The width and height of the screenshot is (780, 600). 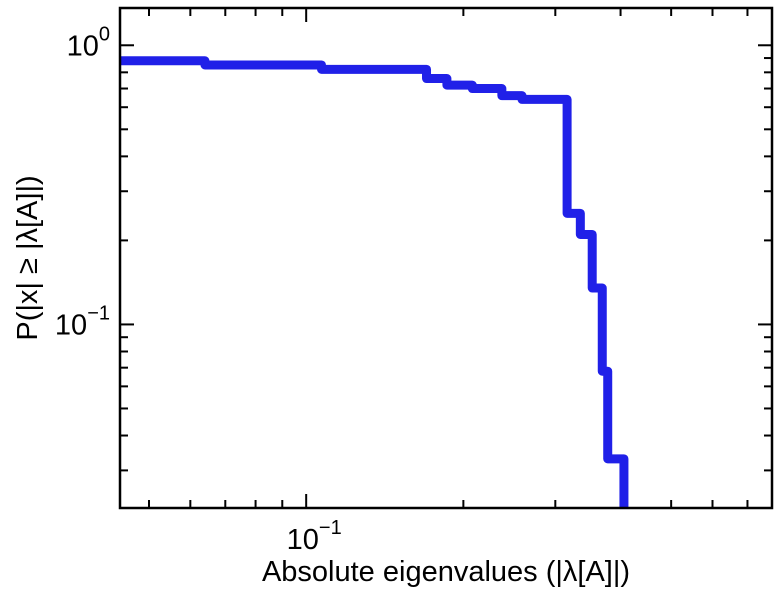 What do you see at coordinates (88, 42) in the screenshot?
I see `y-tick-label: 10⁰` at bounding box center [88, 42].